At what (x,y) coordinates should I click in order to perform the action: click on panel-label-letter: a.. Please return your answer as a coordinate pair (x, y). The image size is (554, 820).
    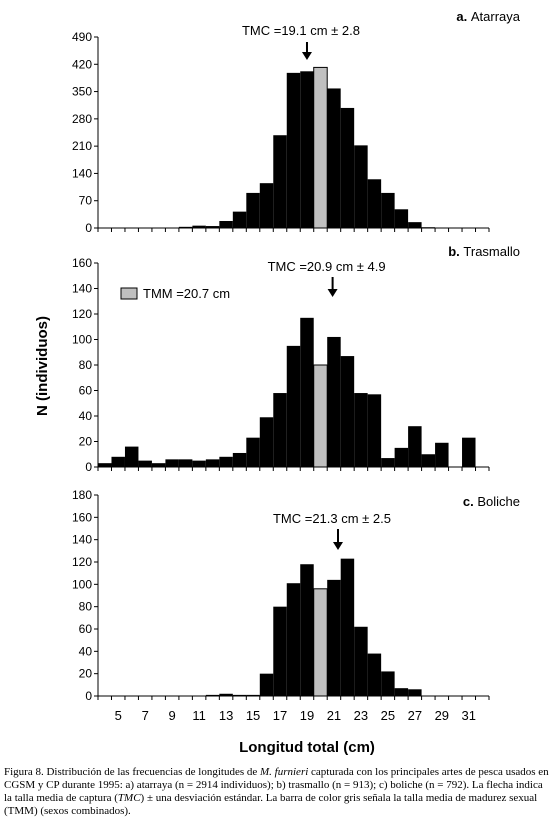
    Looking at the image, I should click on (463, 16).